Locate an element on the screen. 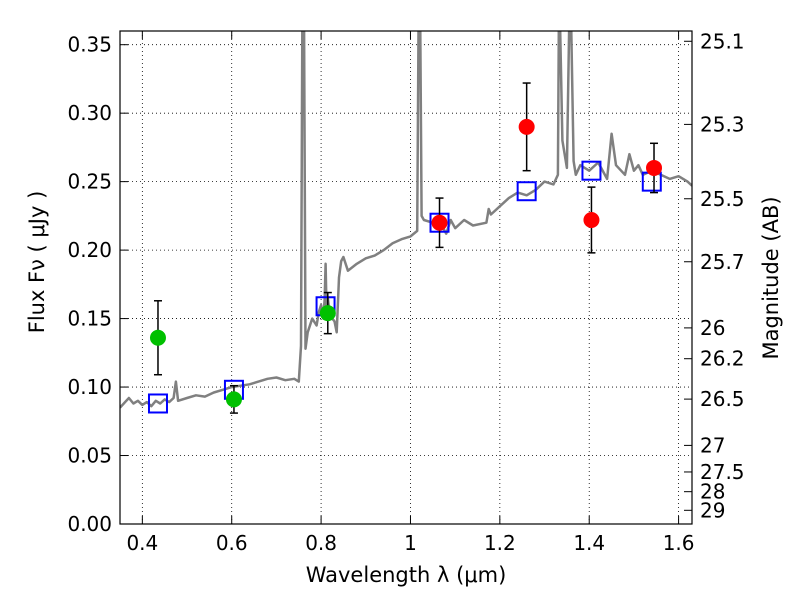 The image size is (800, 600). x-tick-label: 0.4 is located at coordinates (142, 543).